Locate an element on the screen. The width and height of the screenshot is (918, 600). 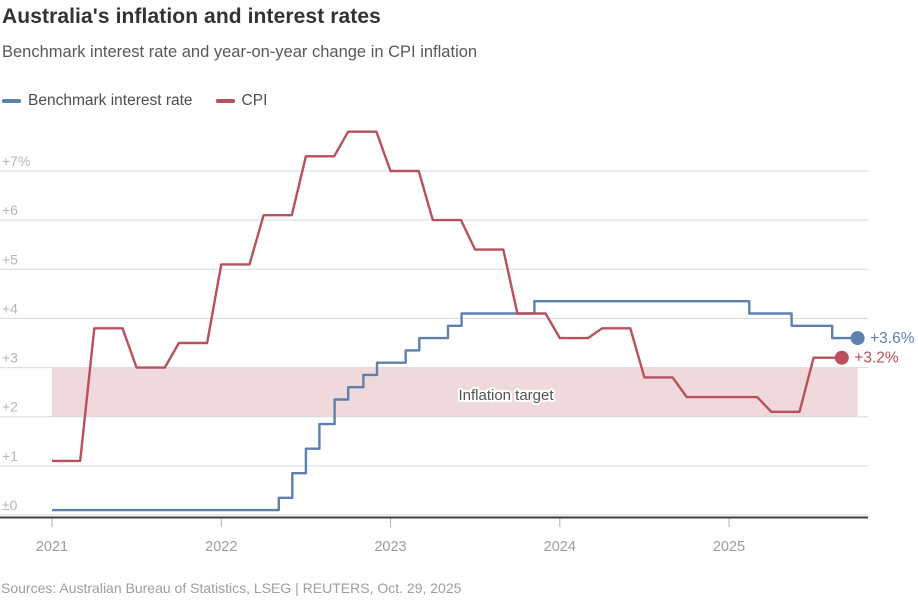
chart-legend: Benchmark interest rate CPI is located at coordinates (134, 101).